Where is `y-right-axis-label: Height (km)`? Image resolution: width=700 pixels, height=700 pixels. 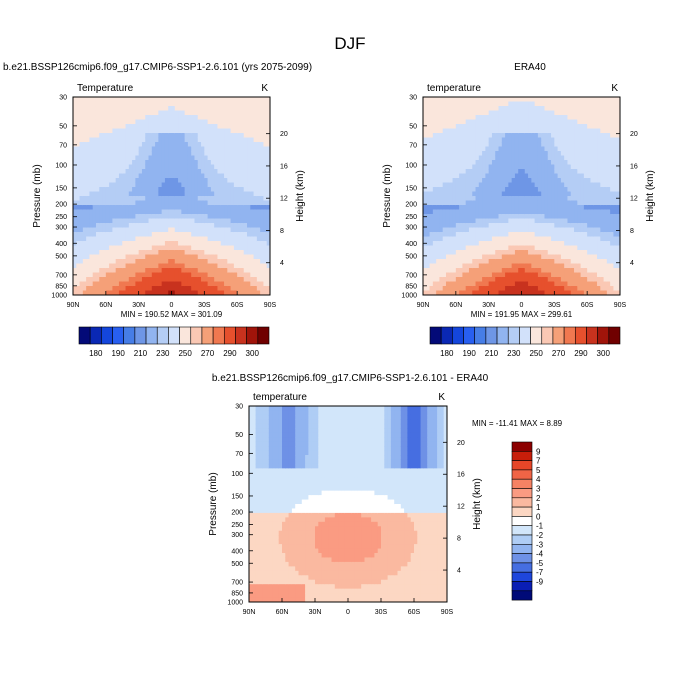
y-right-axis-label: Height (km) is located at coordinates (300, 196).